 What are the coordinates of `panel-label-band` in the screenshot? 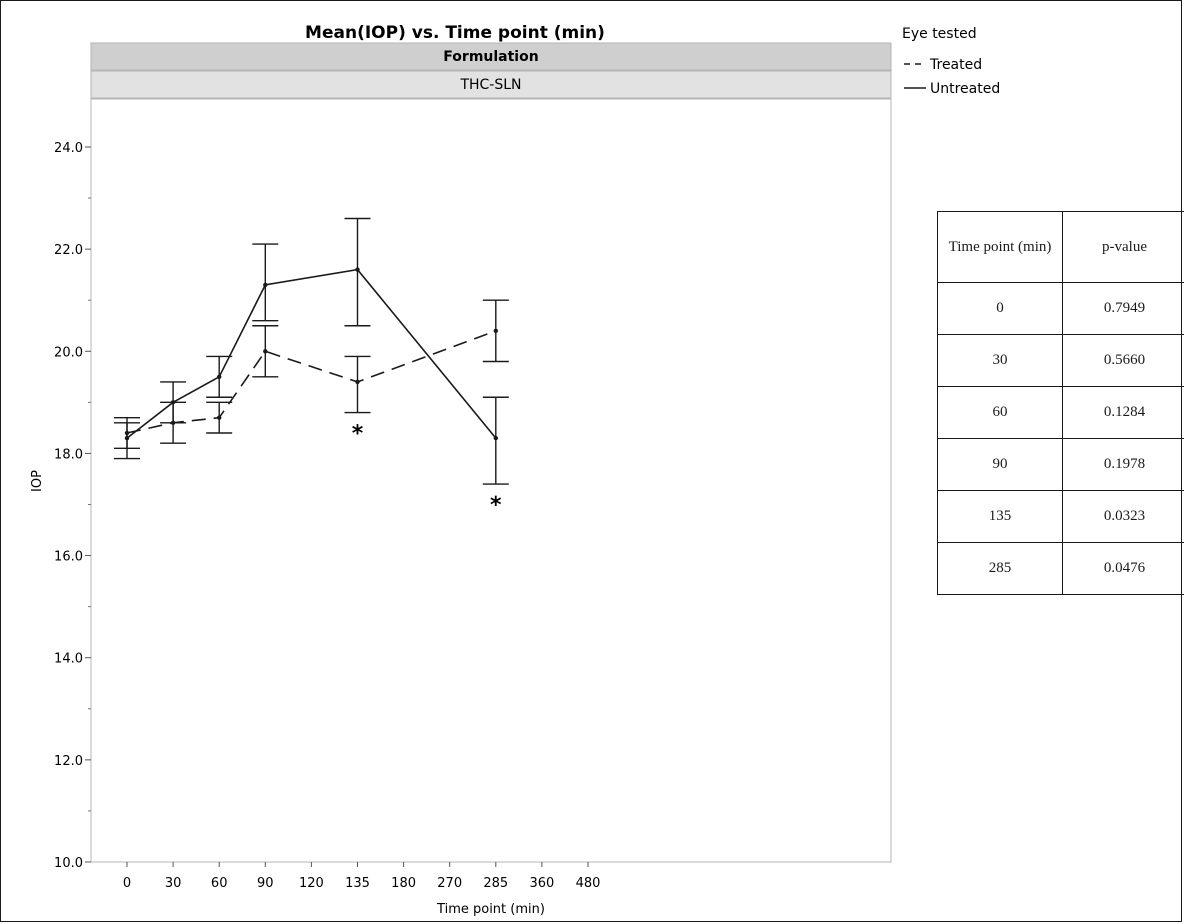 It's located at (491, 84).